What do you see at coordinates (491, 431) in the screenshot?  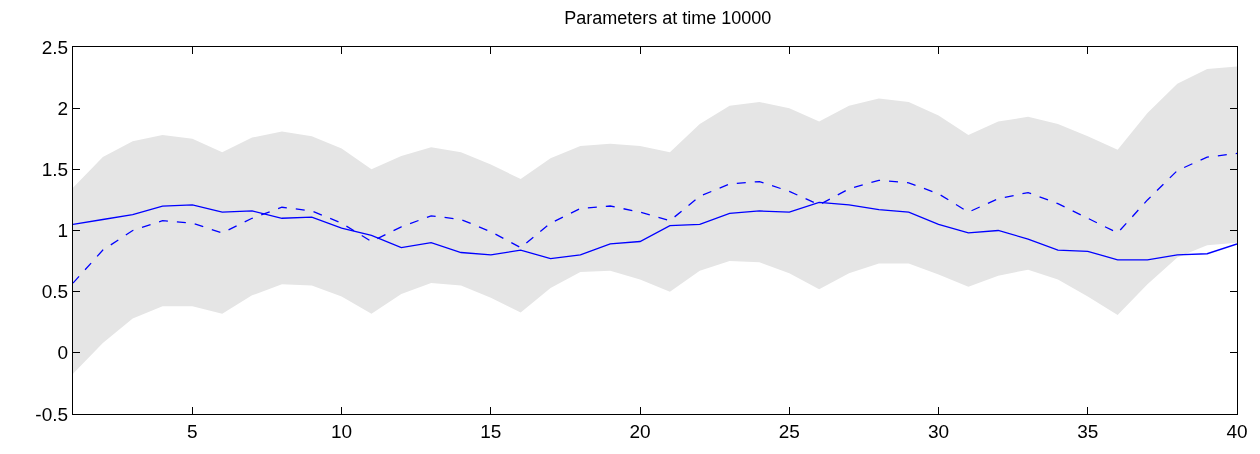 I see `x-tick-label: 15` at bounding box center [491, 431].